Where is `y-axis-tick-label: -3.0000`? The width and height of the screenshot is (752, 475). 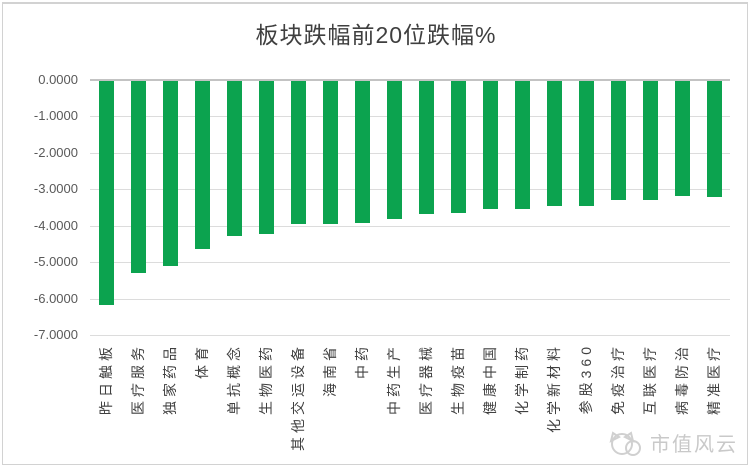
y-axis-tick-label: -3.0000 is located at coordinates (55, 189).